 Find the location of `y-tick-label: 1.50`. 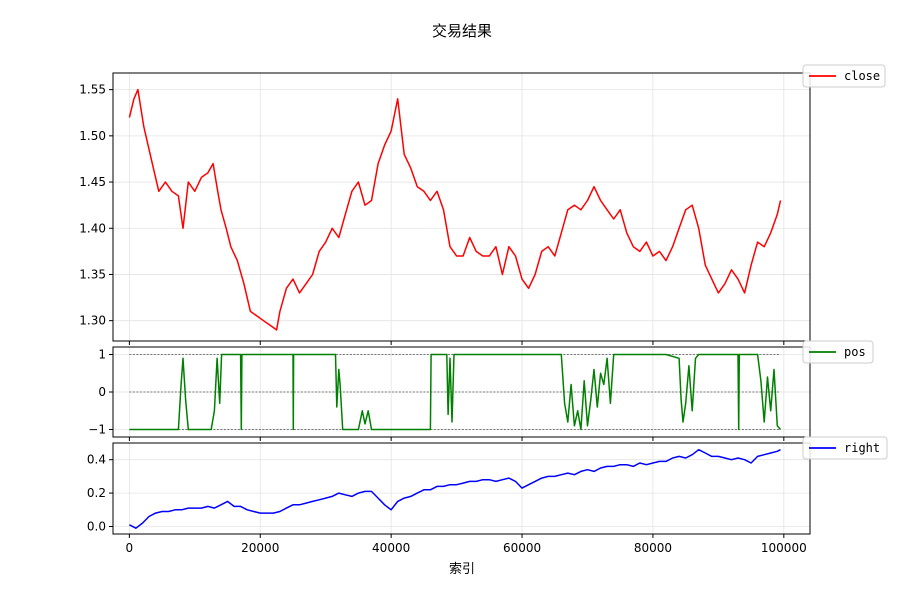

y-tick-label: 1.50 is located at coordinates (92, 136).